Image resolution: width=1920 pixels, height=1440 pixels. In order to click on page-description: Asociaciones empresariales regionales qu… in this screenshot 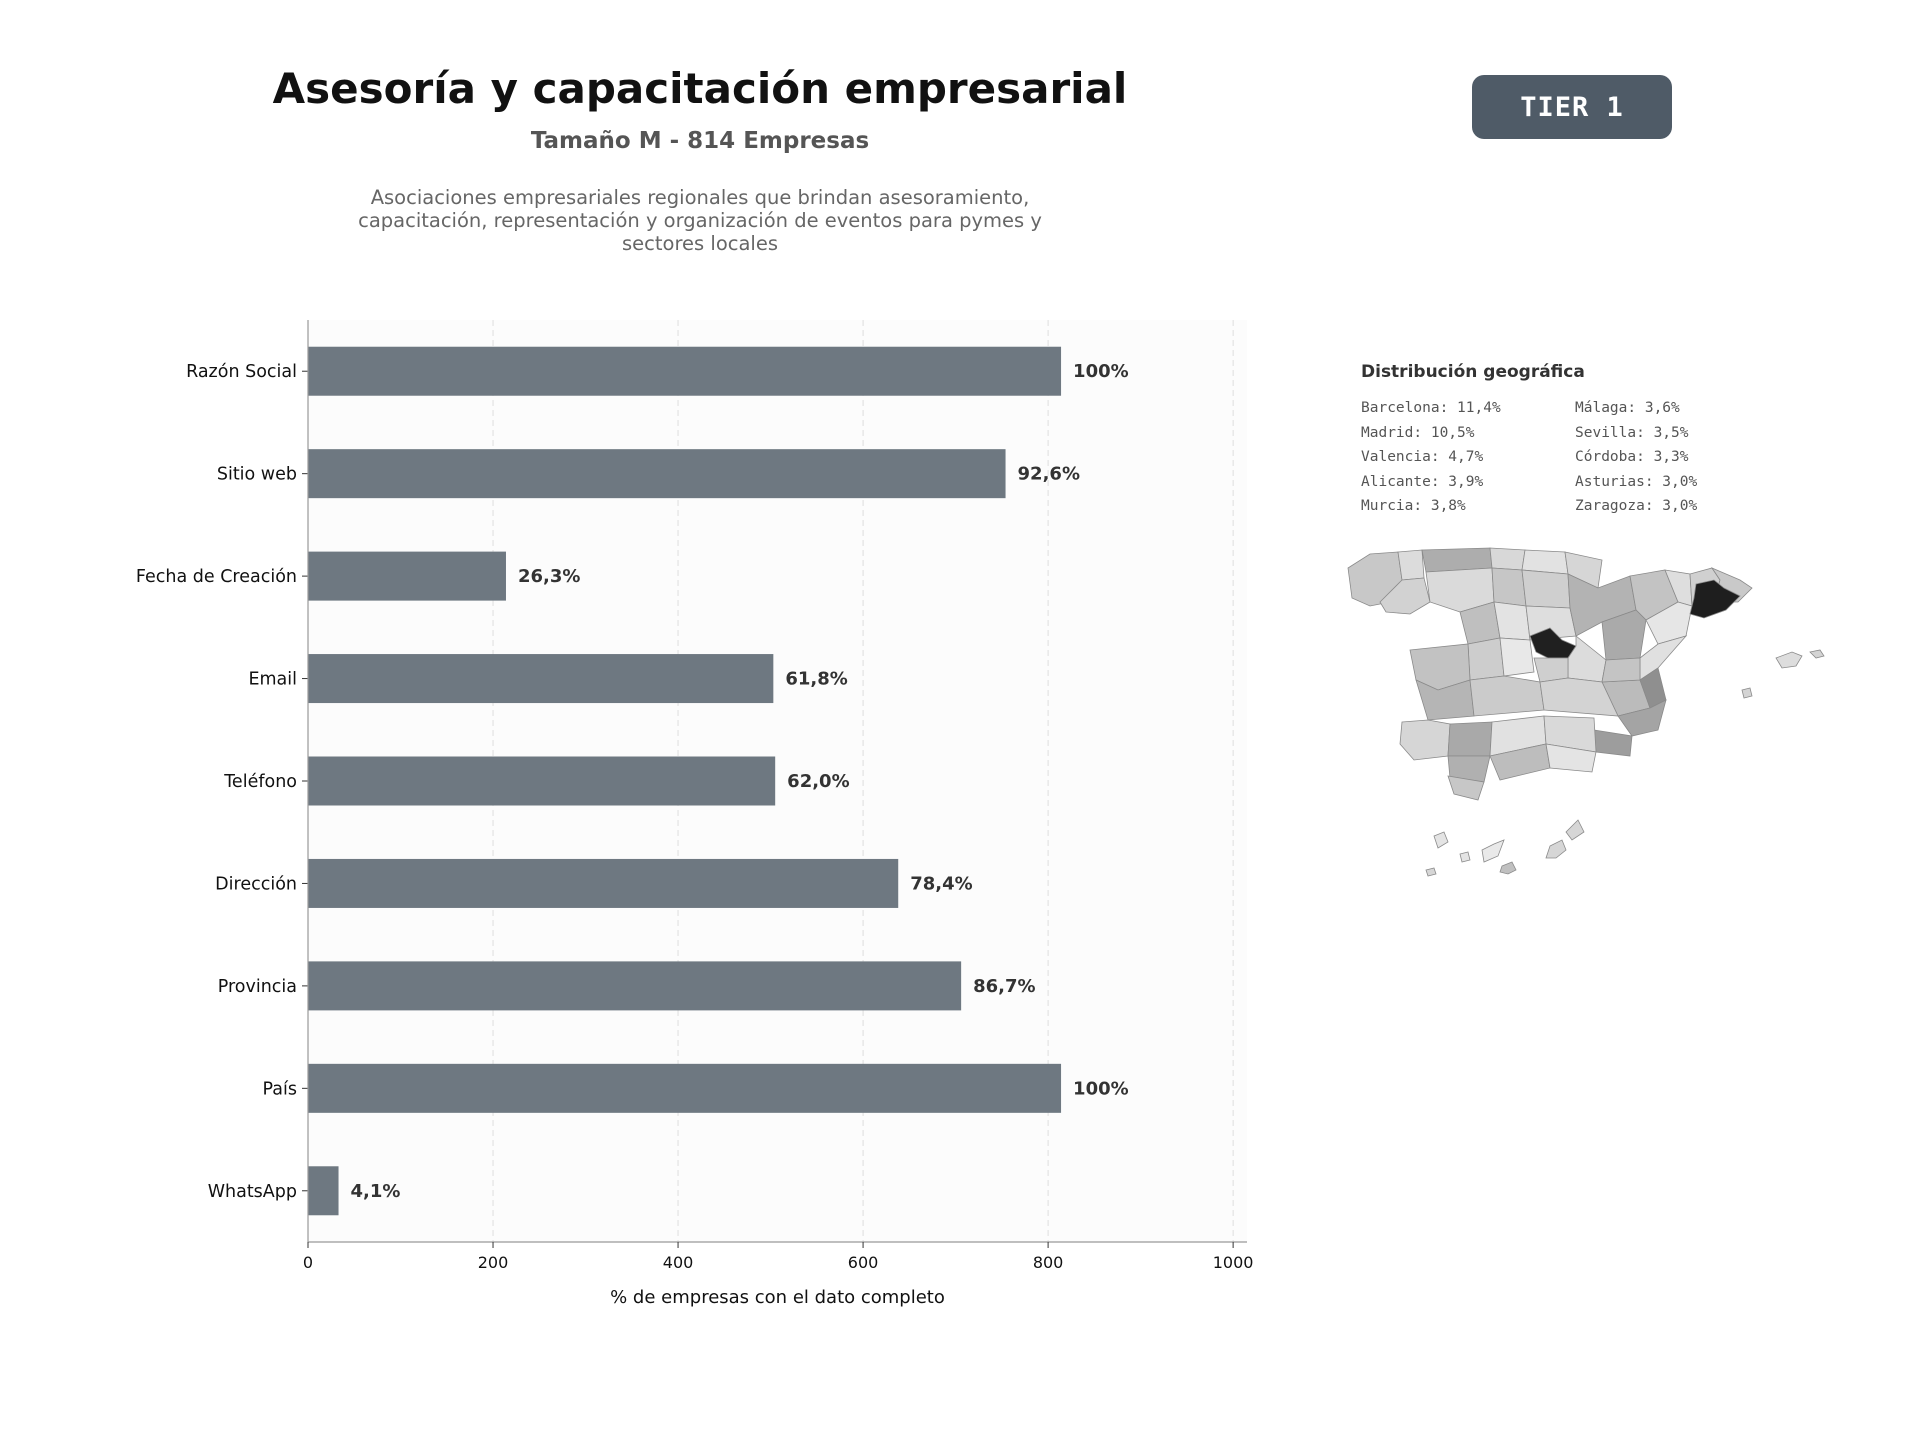, I will do `click(700, 220)`.